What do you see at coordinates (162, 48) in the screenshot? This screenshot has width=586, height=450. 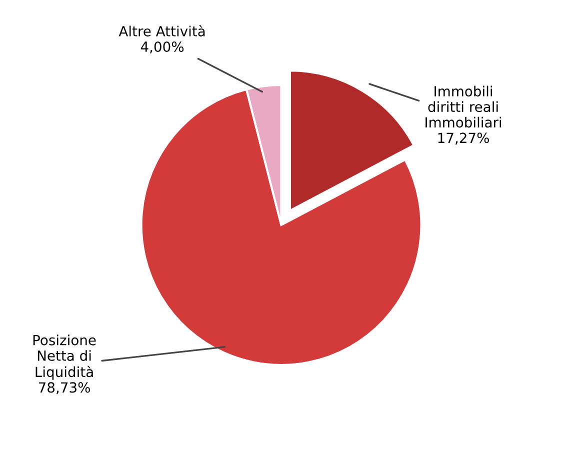 I see `data-label: 4,00%` at bounding box center [162, 48].